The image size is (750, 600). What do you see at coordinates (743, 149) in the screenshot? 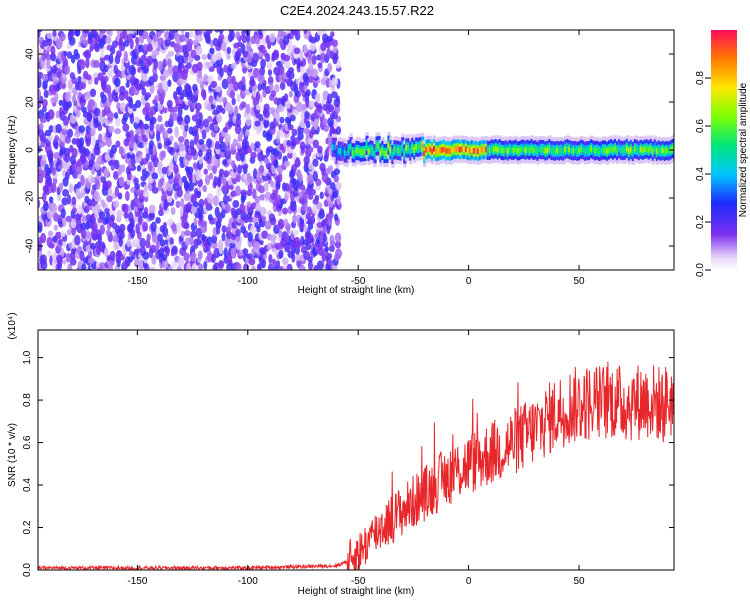
I see `colorbar-label: Normalized spectral amplitude` at bounding box center [743, 149].